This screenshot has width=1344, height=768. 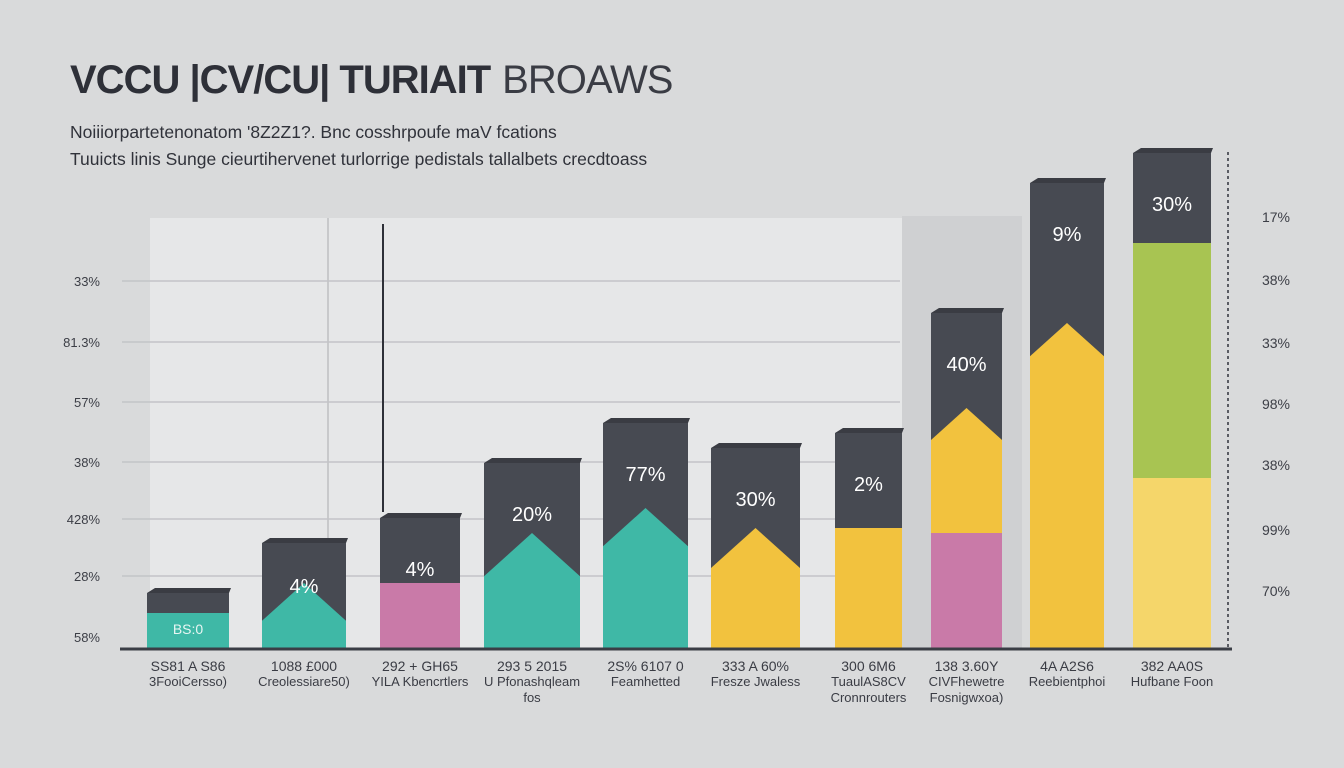 What do you see at coordinates (1067, 681) in the screenshot?
I see `category-name: Reebientphoi` at bounding box center [1067, 681].